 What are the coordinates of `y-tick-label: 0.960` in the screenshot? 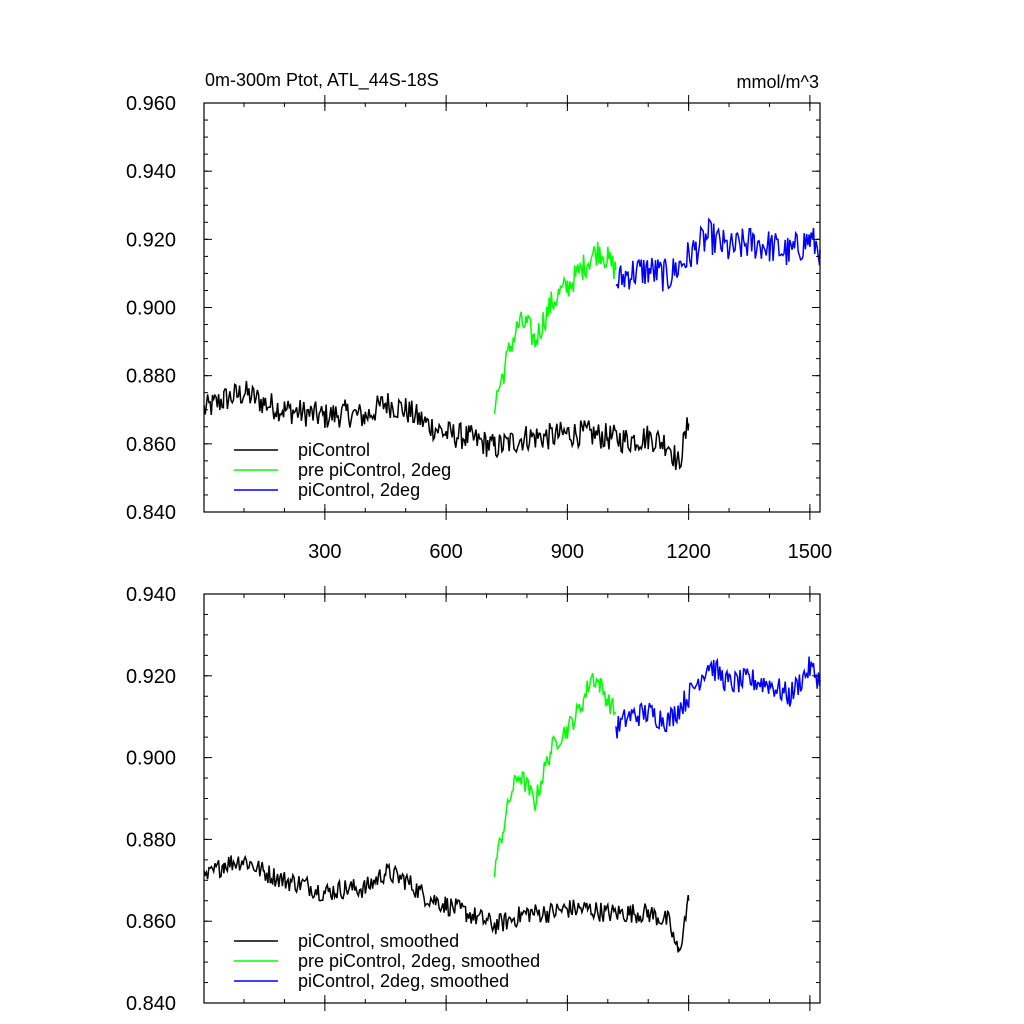 It's located at (151, 104).